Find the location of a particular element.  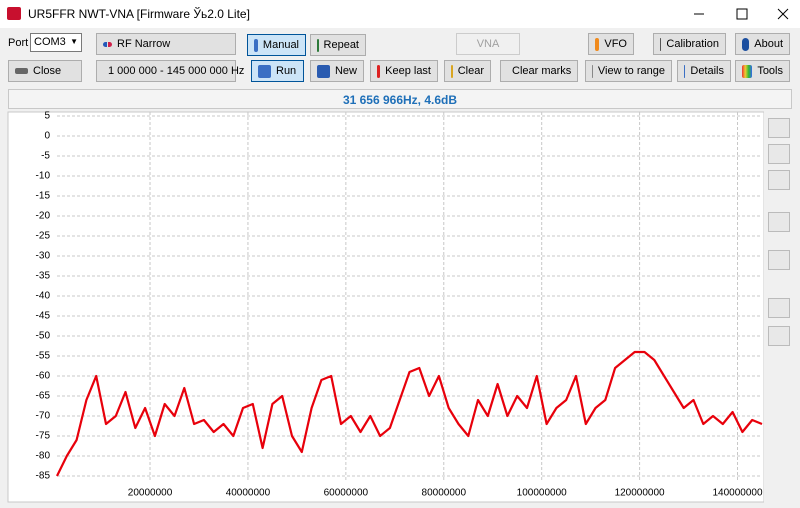

clear-label: Clear is located at coordinates (470, 71).